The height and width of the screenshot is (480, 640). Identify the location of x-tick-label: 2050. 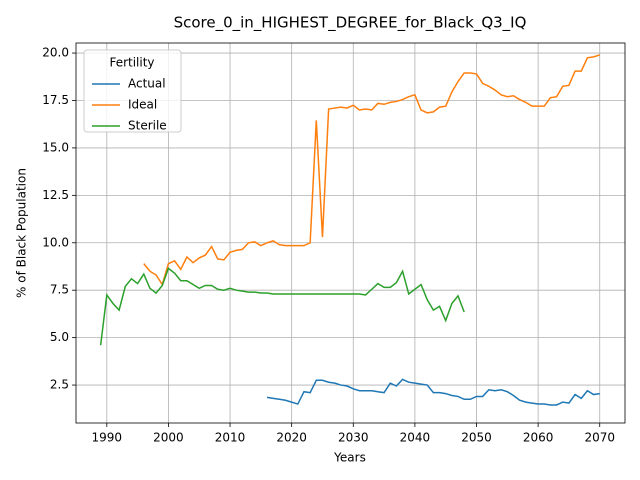
(476, 438).